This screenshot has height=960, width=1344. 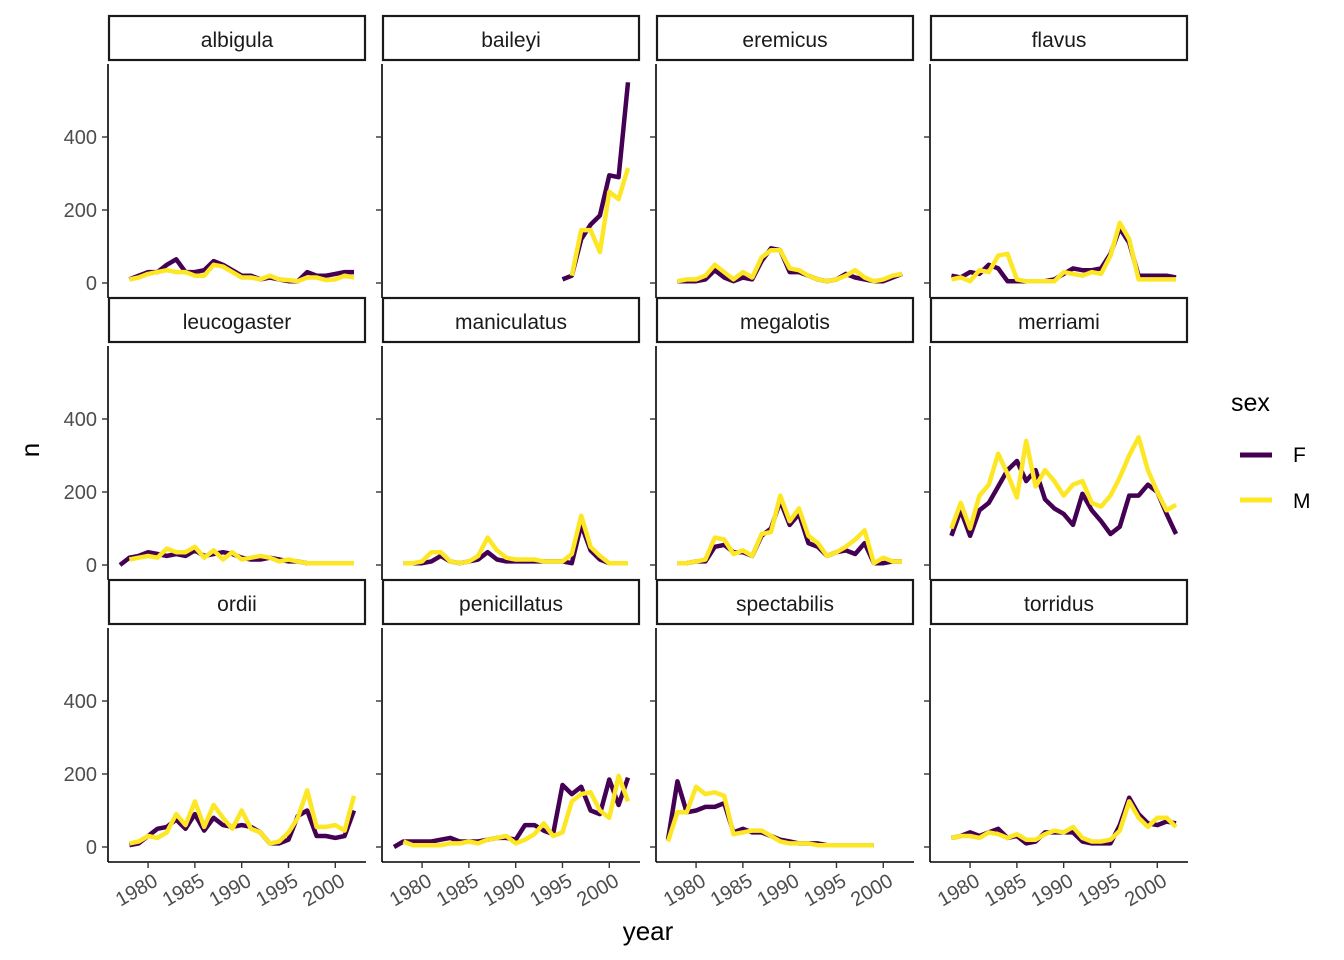 I want to click on facet-panel-leucogaster: leucogaster 0 200 400, so click(x=215, y=441).